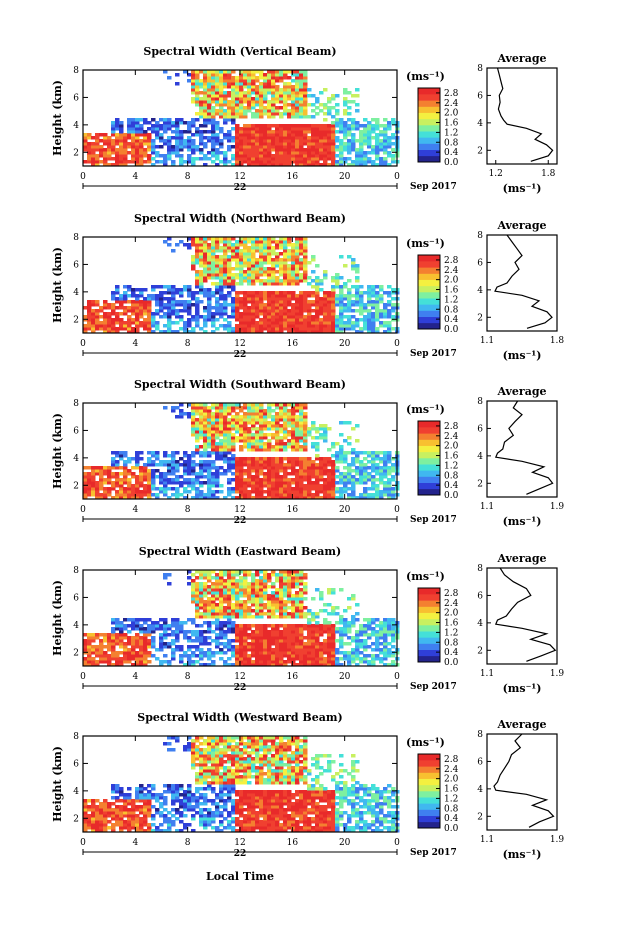 The height and width of the screenshot is (929, 618). I want to click on colorbar-tick-label: 0.0, so click(451, 496).